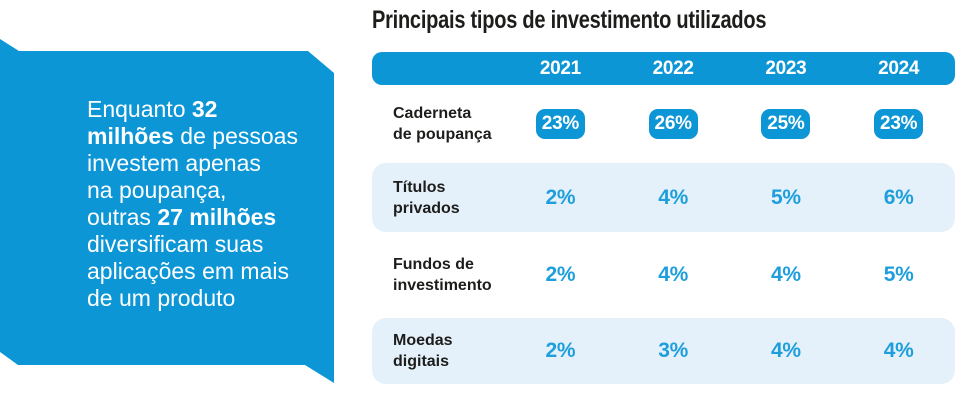 The height and width of the screenshot is (407, 968). I want to click on row-label: Moedas digitais, so click(423, 351).